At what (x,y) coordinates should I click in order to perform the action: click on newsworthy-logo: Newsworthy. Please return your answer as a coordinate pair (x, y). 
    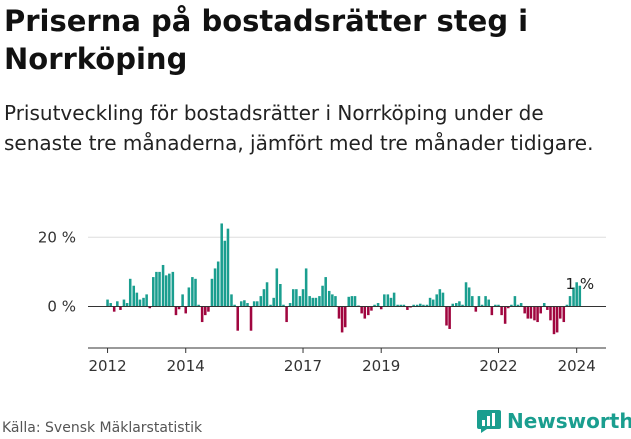
    Looking at the image, I should click on (553, 421).